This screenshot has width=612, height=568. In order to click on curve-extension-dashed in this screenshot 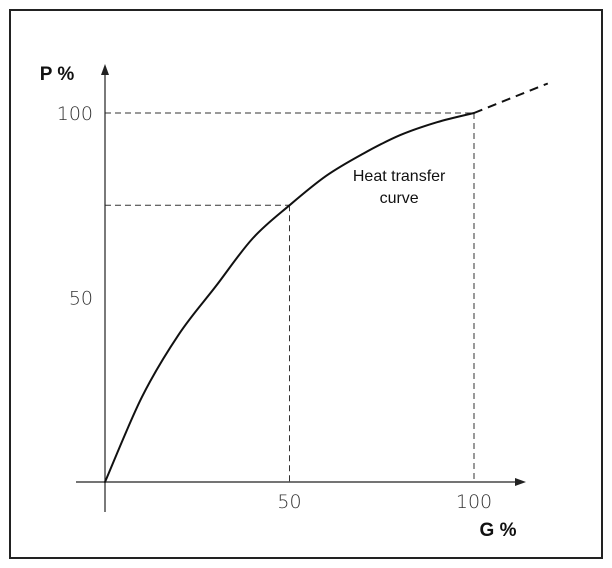, I will do `click(511, 98)`.